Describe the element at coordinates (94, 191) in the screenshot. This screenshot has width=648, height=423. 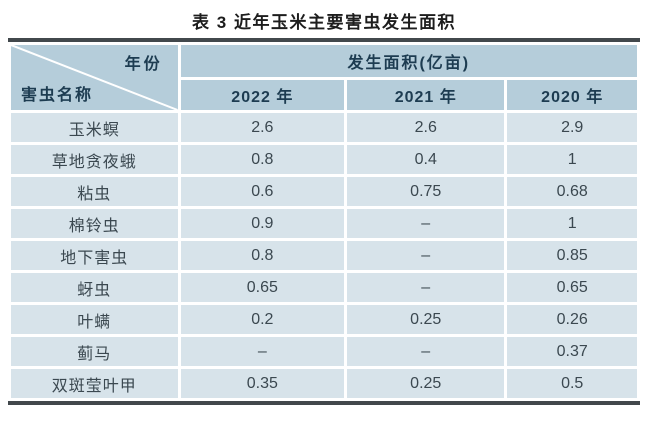
I see `pest-name-cell: 粘虫` at that location.